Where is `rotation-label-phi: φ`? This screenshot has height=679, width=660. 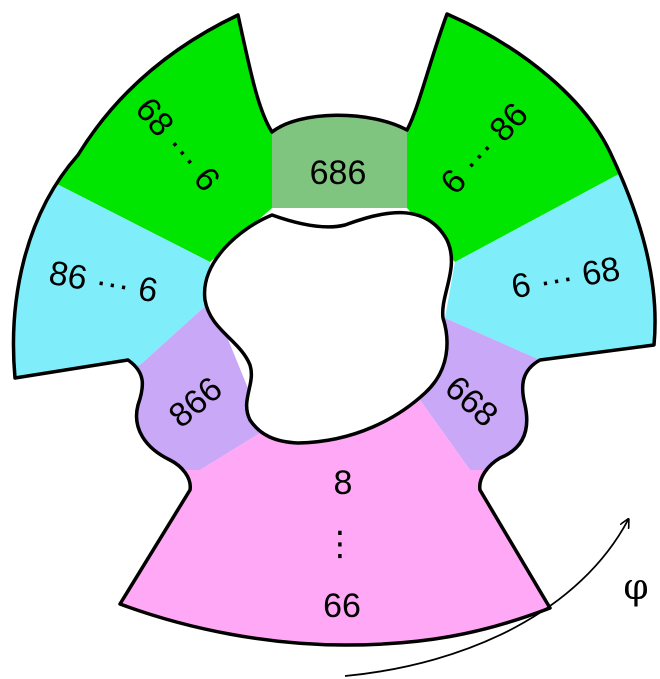 rotation-label-phi: φ is located at coordinates (635, 587).